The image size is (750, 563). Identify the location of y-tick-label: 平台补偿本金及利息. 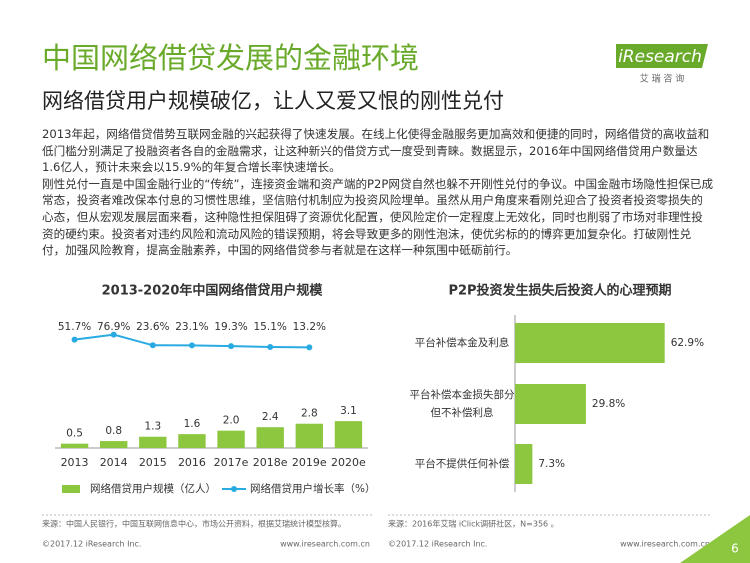
(462, 342).